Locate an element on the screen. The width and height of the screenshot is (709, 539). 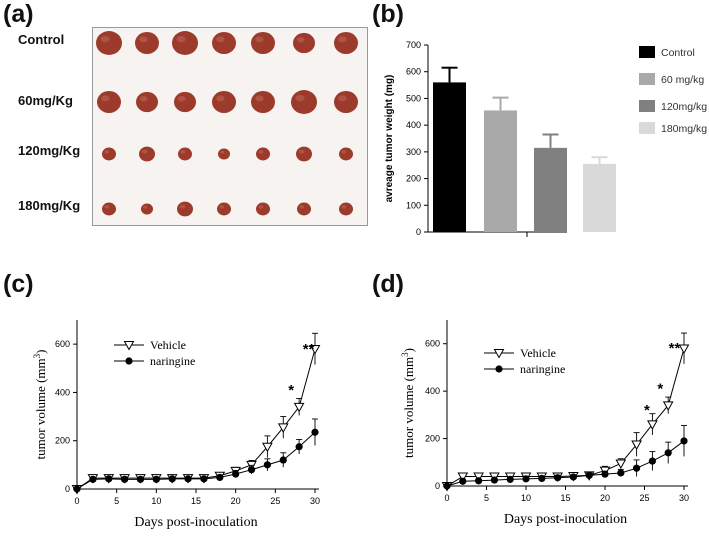
panel-label-c: (c) is located at coordinates (18, 284).